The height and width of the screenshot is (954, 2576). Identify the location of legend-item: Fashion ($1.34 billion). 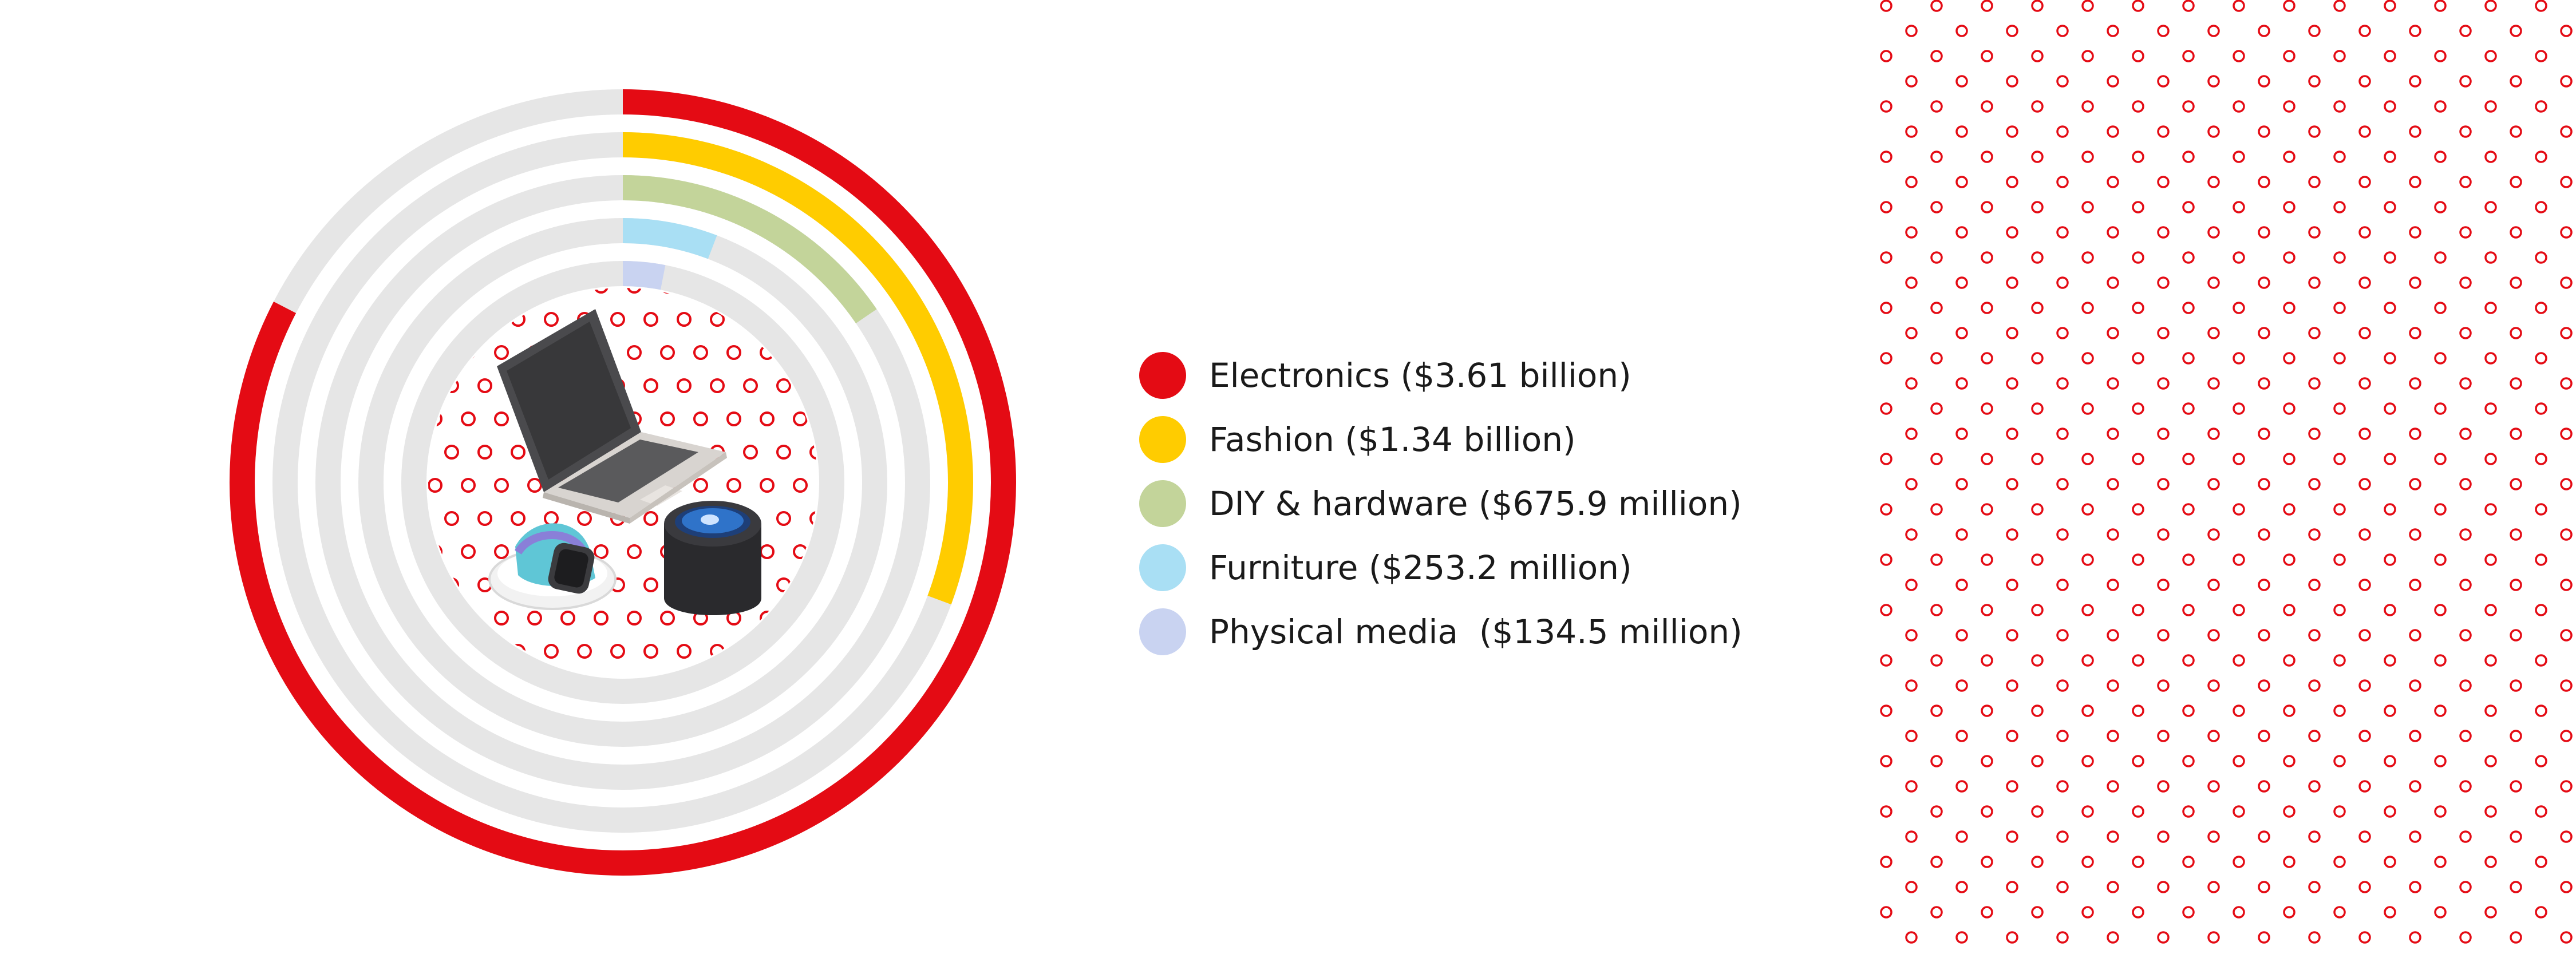
(1482, 440).